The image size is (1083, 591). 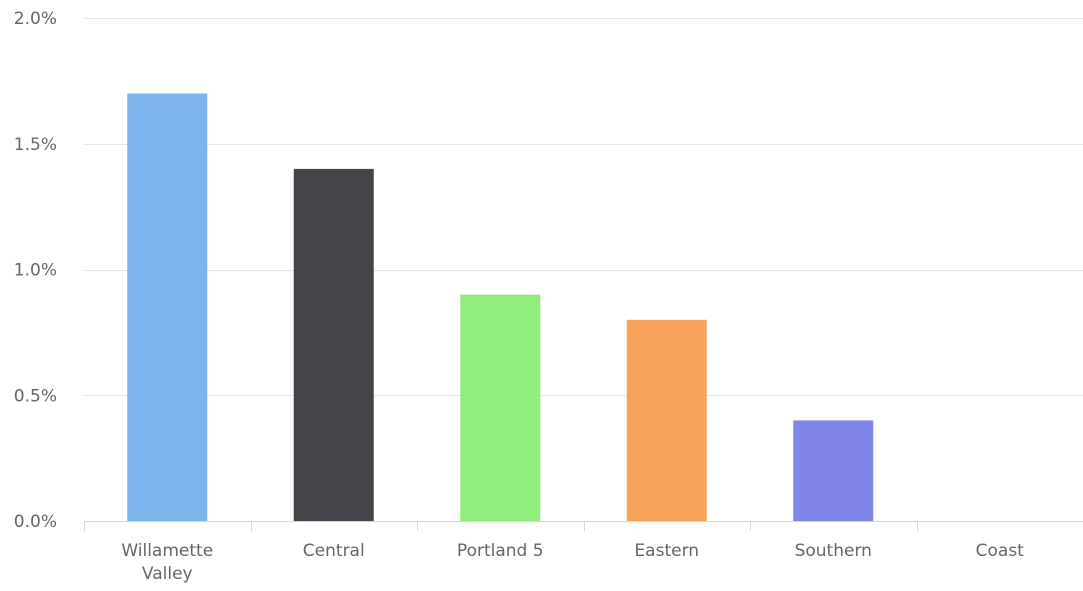 I want to click on x-tick-label: Eastern, so click(x=666, y=551).